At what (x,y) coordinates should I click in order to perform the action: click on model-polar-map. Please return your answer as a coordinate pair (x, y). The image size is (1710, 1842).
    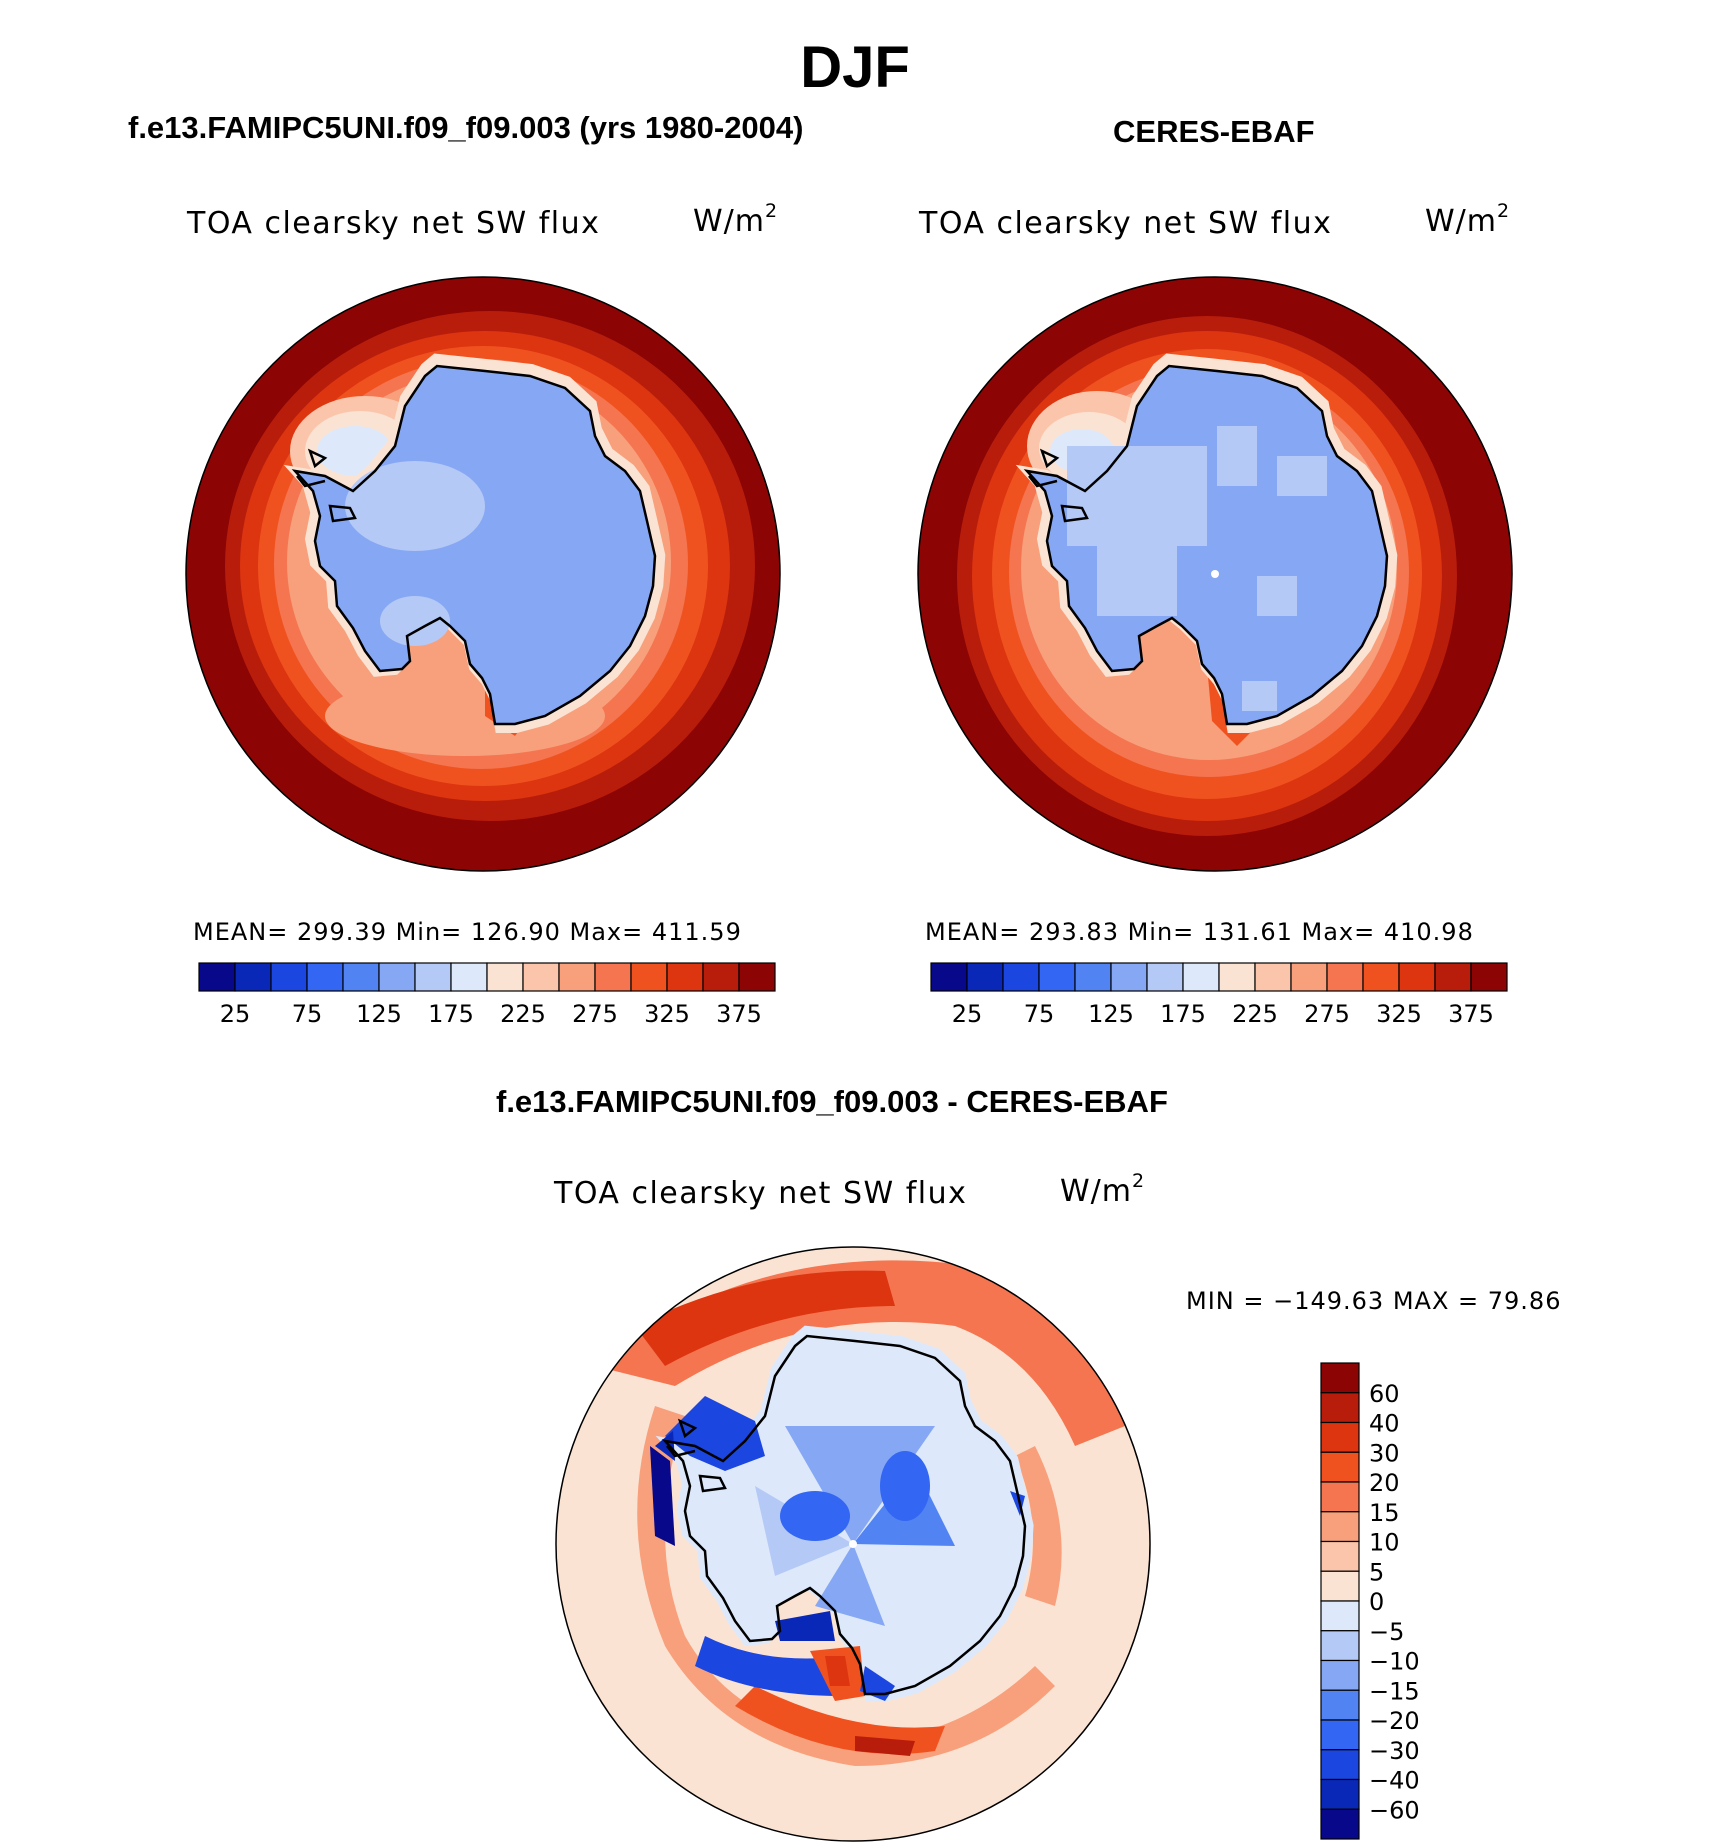
    Looking at the image, I should click on (483, 574).